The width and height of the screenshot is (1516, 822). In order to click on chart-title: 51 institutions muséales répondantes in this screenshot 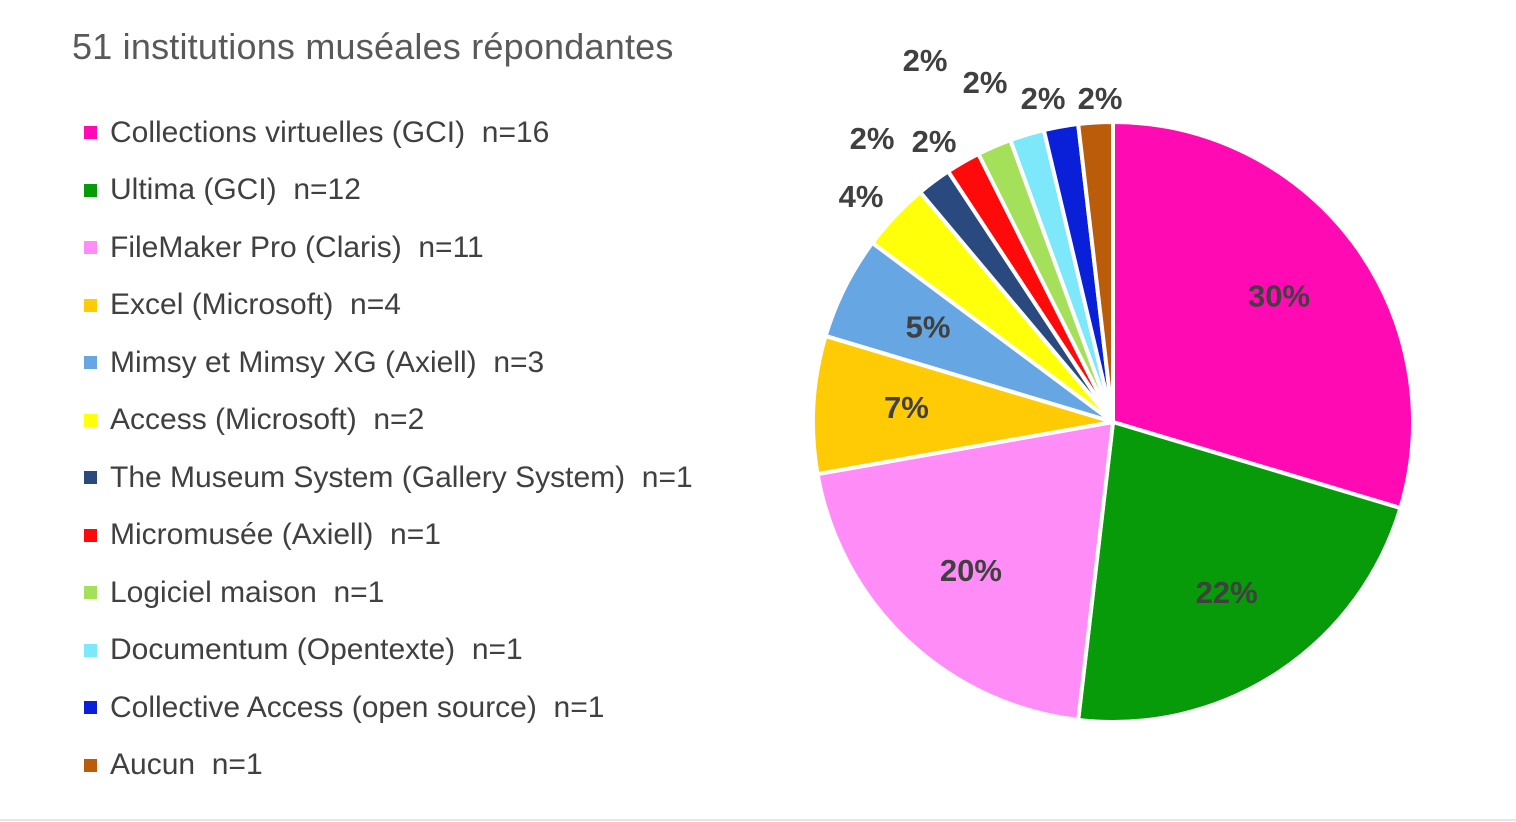, I will do `click(373, 46)`.